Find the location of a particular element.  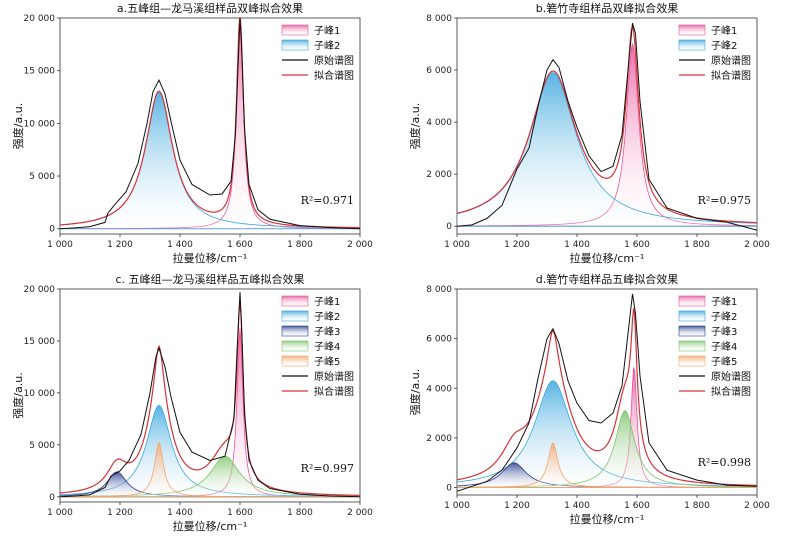

peak-2-area is located at coordinates (210, 160).